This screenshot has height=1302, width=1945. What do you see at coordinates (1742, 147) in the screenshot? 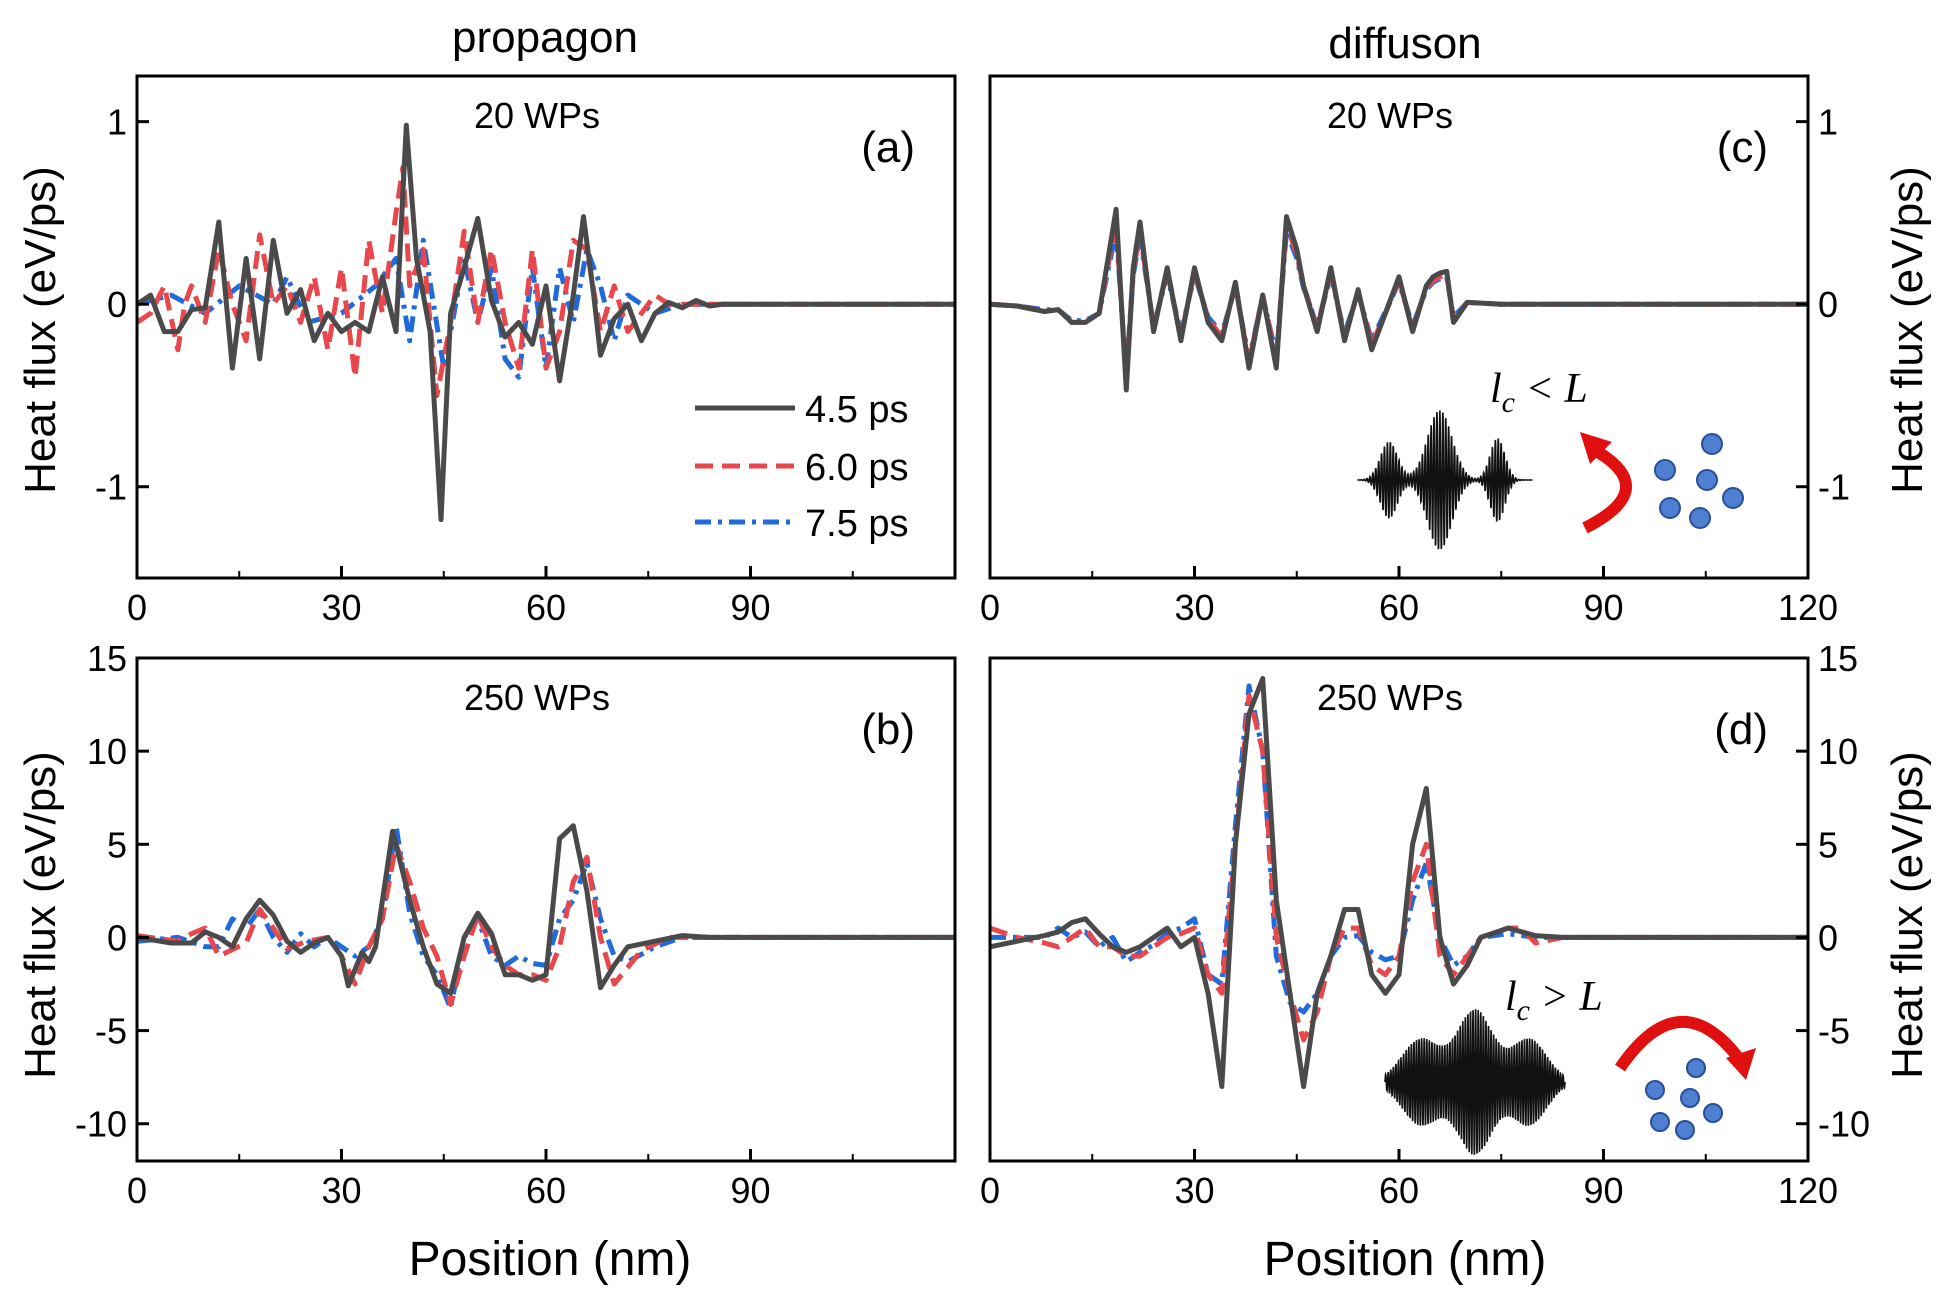
I see `panel-label: (c)` at bounding box center [1742, 147].